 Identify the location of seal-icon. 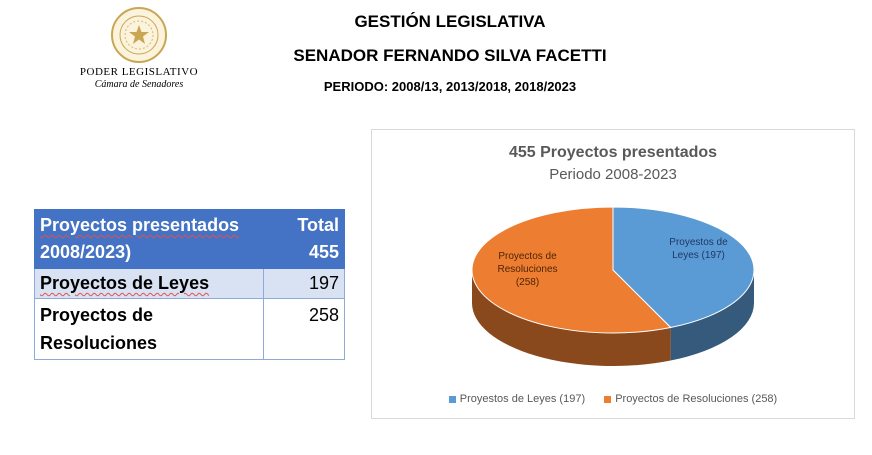
(139, 35).